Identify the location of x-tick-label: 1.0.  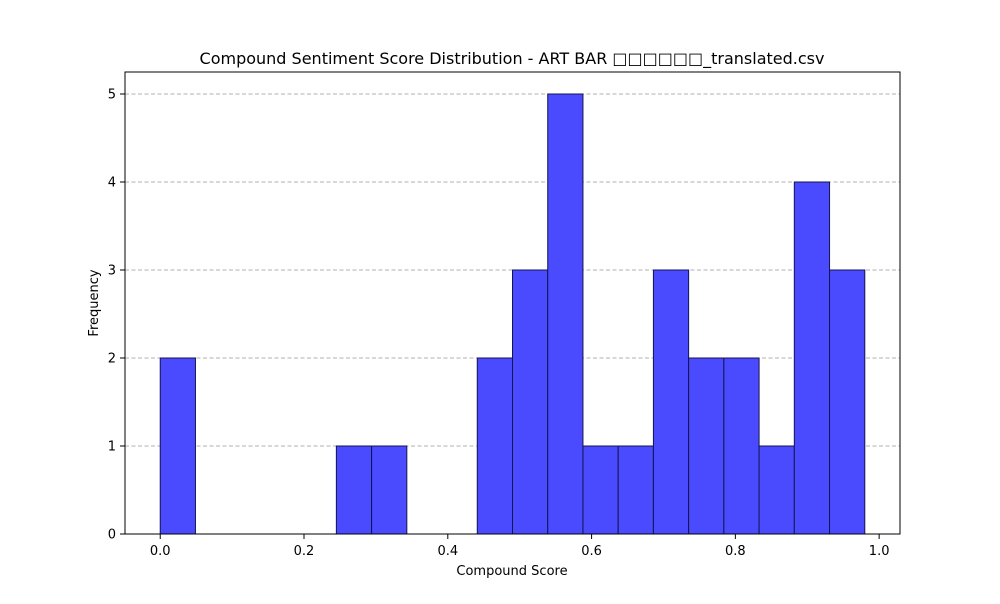
(879, 551).